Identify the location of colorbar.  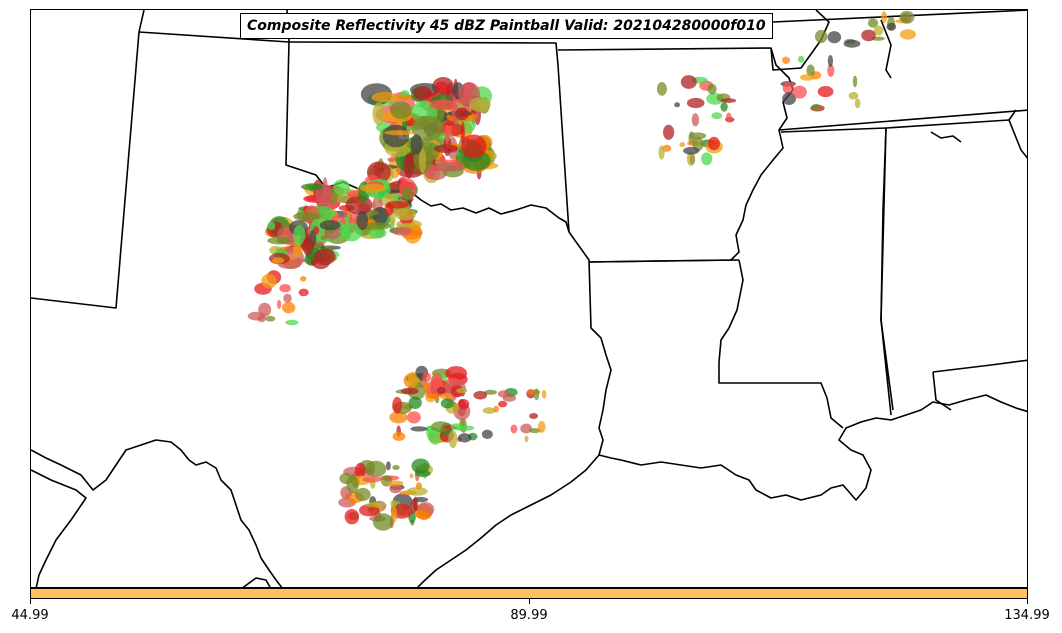
(529, 593).